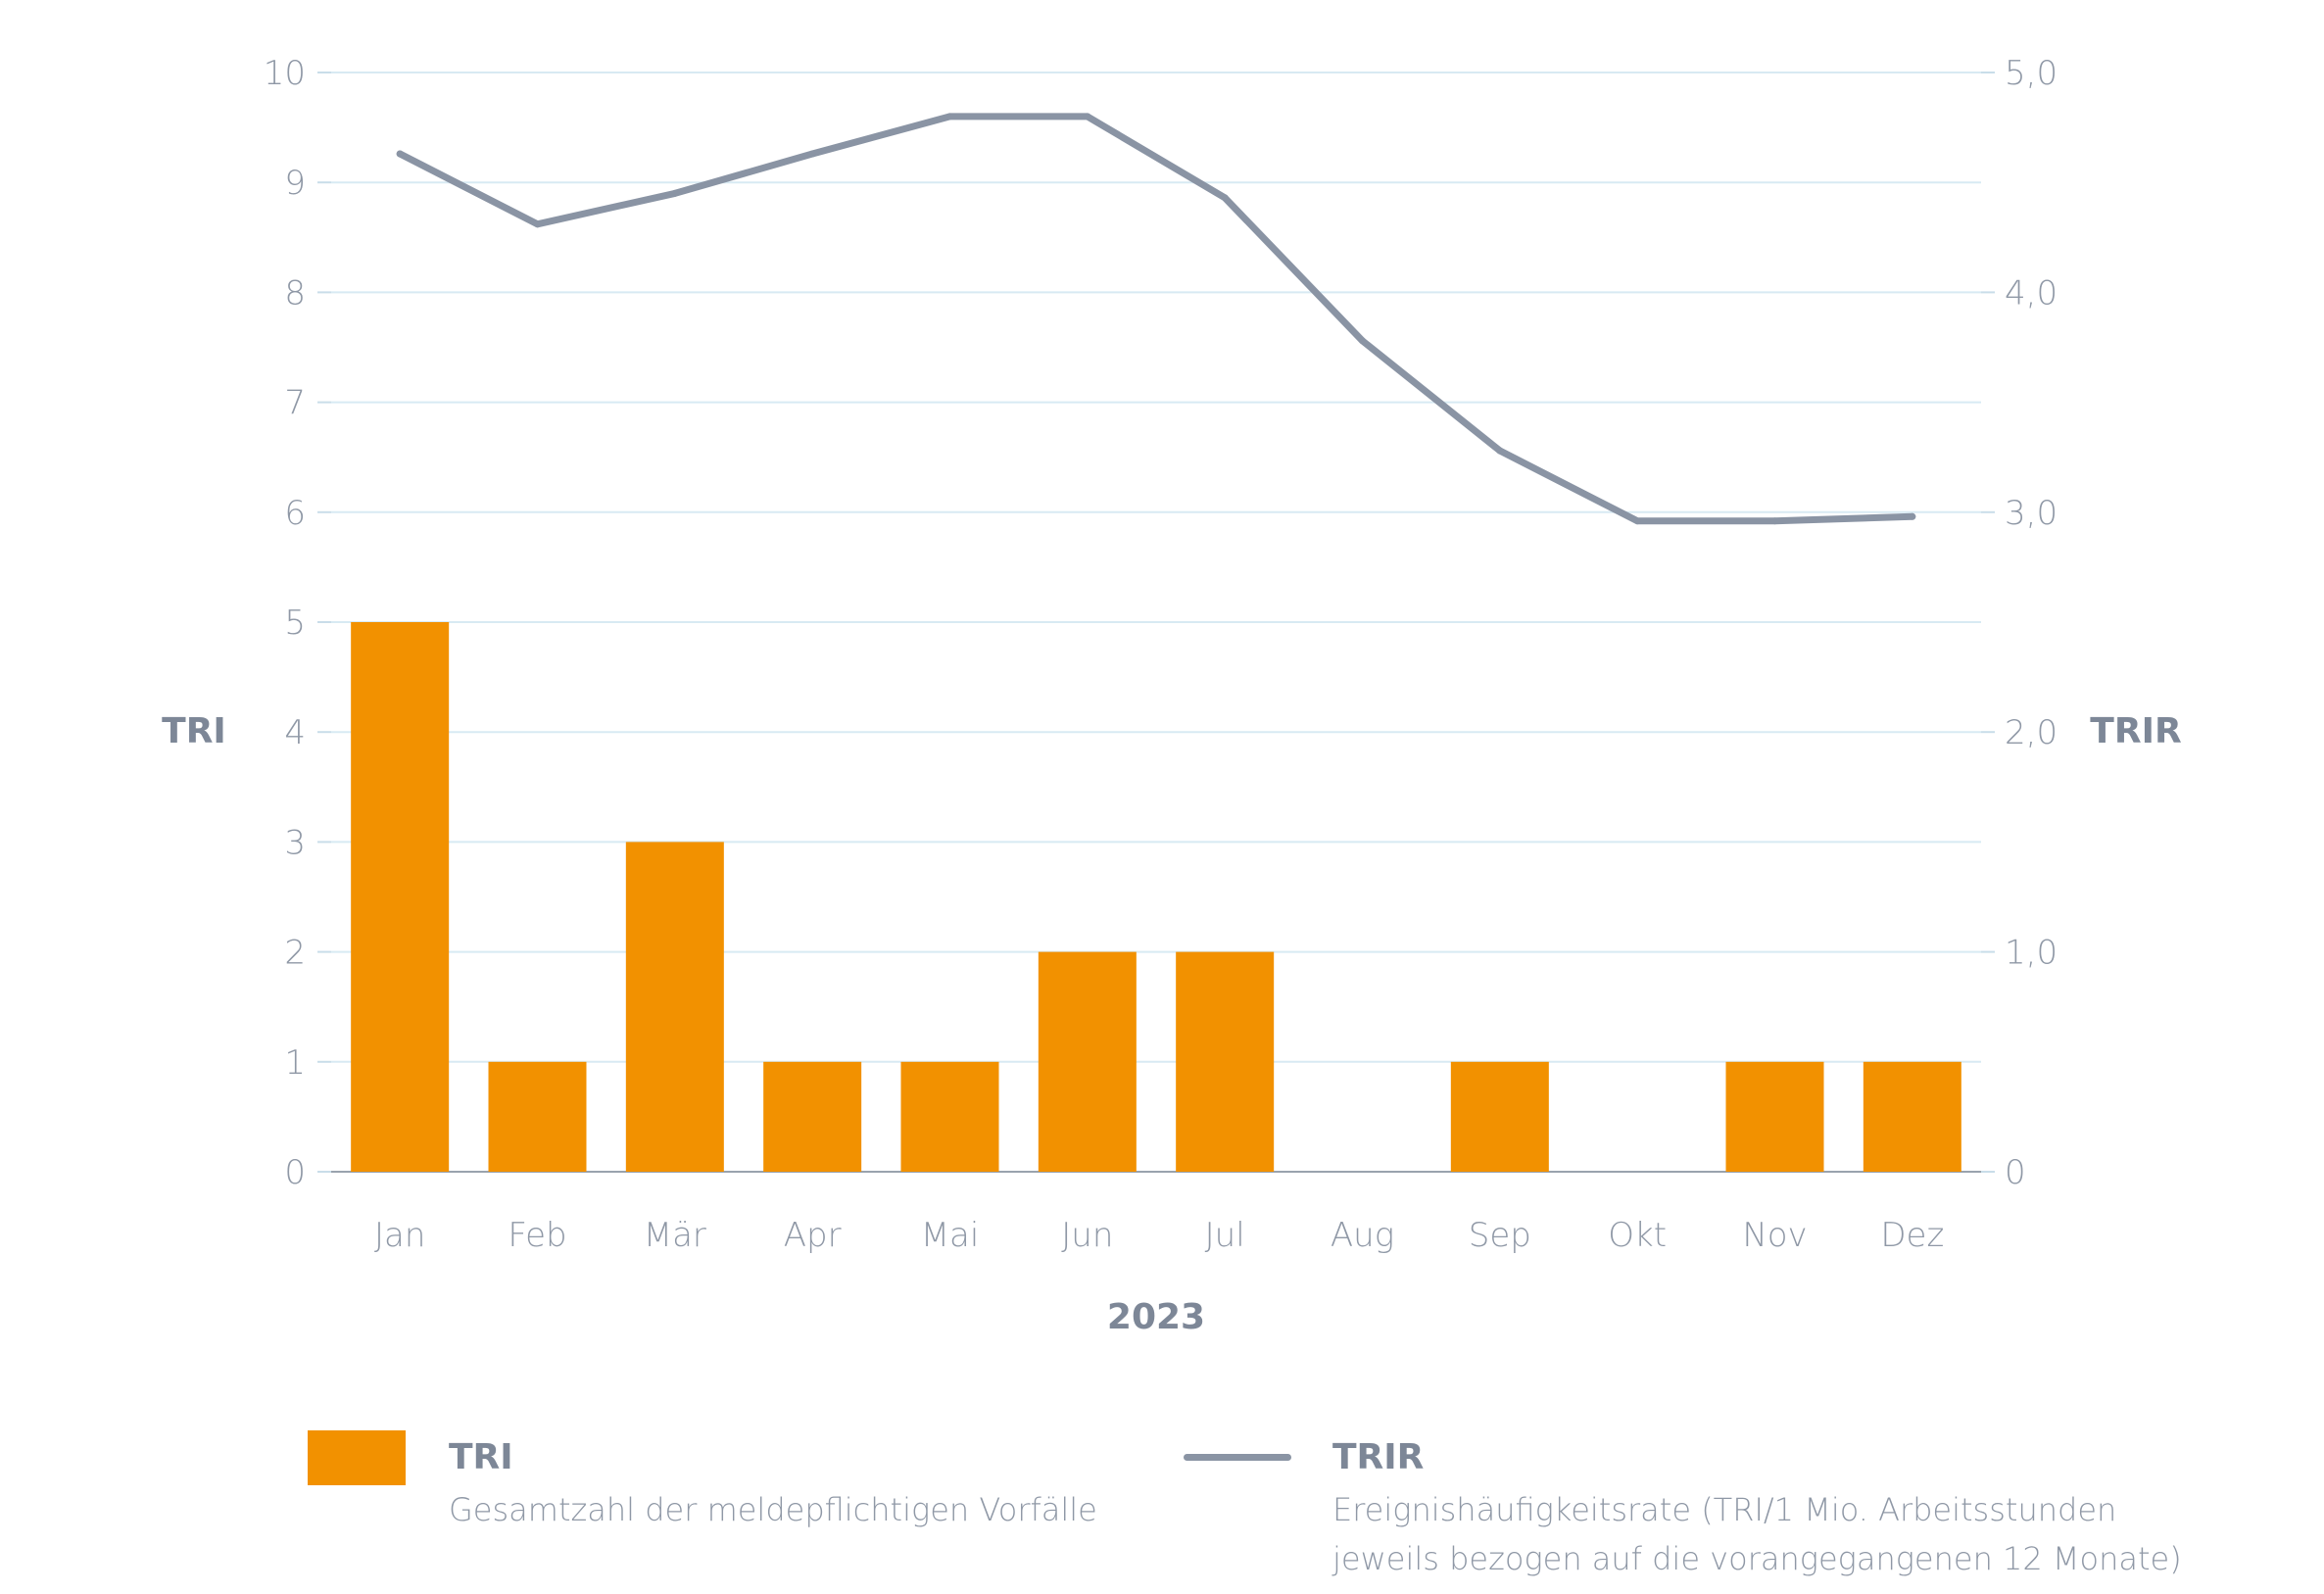  I want to click on y-left-tick-label: 0, so click(295, 1172).